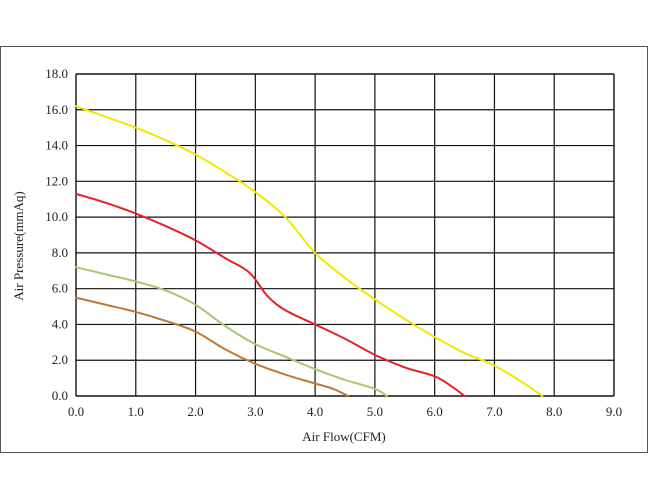 The image size is (650, 500). What do you see at coordinates (435, 411) in the screenshot?
I see `x-tick-label: 6.0` at bounding box center [435, 411].